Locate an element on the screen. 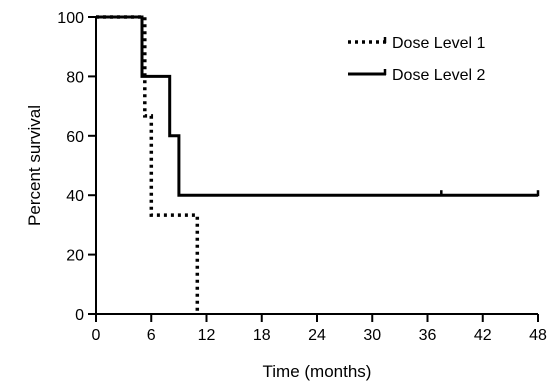  y-tick-label: 80 is located at coordinates (75, 77).